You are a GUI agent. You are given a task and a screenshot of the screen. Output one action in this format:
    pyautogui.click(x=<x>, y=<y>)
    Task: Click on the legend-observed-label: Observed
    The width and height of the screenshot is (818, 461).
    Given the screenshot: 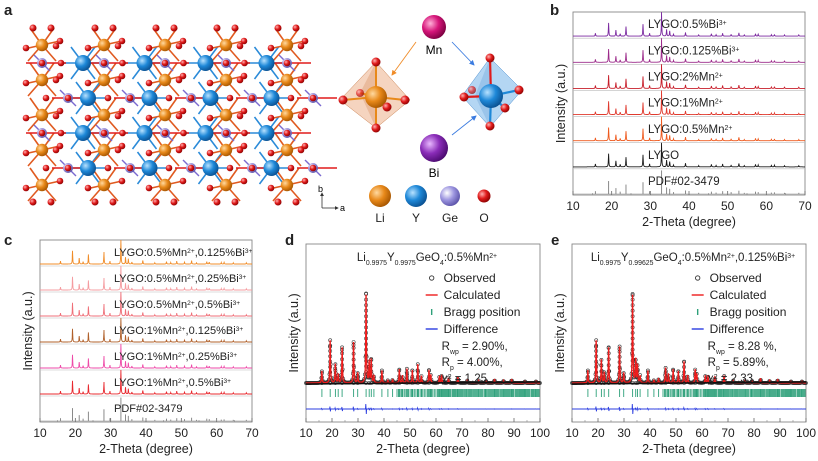 What is the action you would take?
    pyautogui.click(x=736, y=278)
    